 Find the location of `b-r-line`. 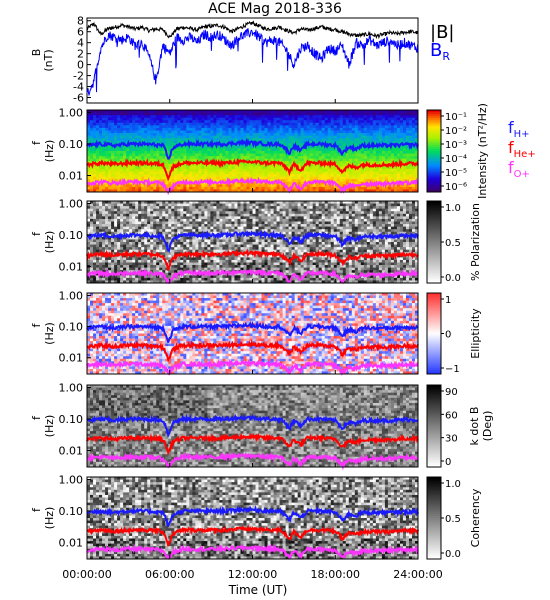

b-r-line is located at coordinates (252, 62).